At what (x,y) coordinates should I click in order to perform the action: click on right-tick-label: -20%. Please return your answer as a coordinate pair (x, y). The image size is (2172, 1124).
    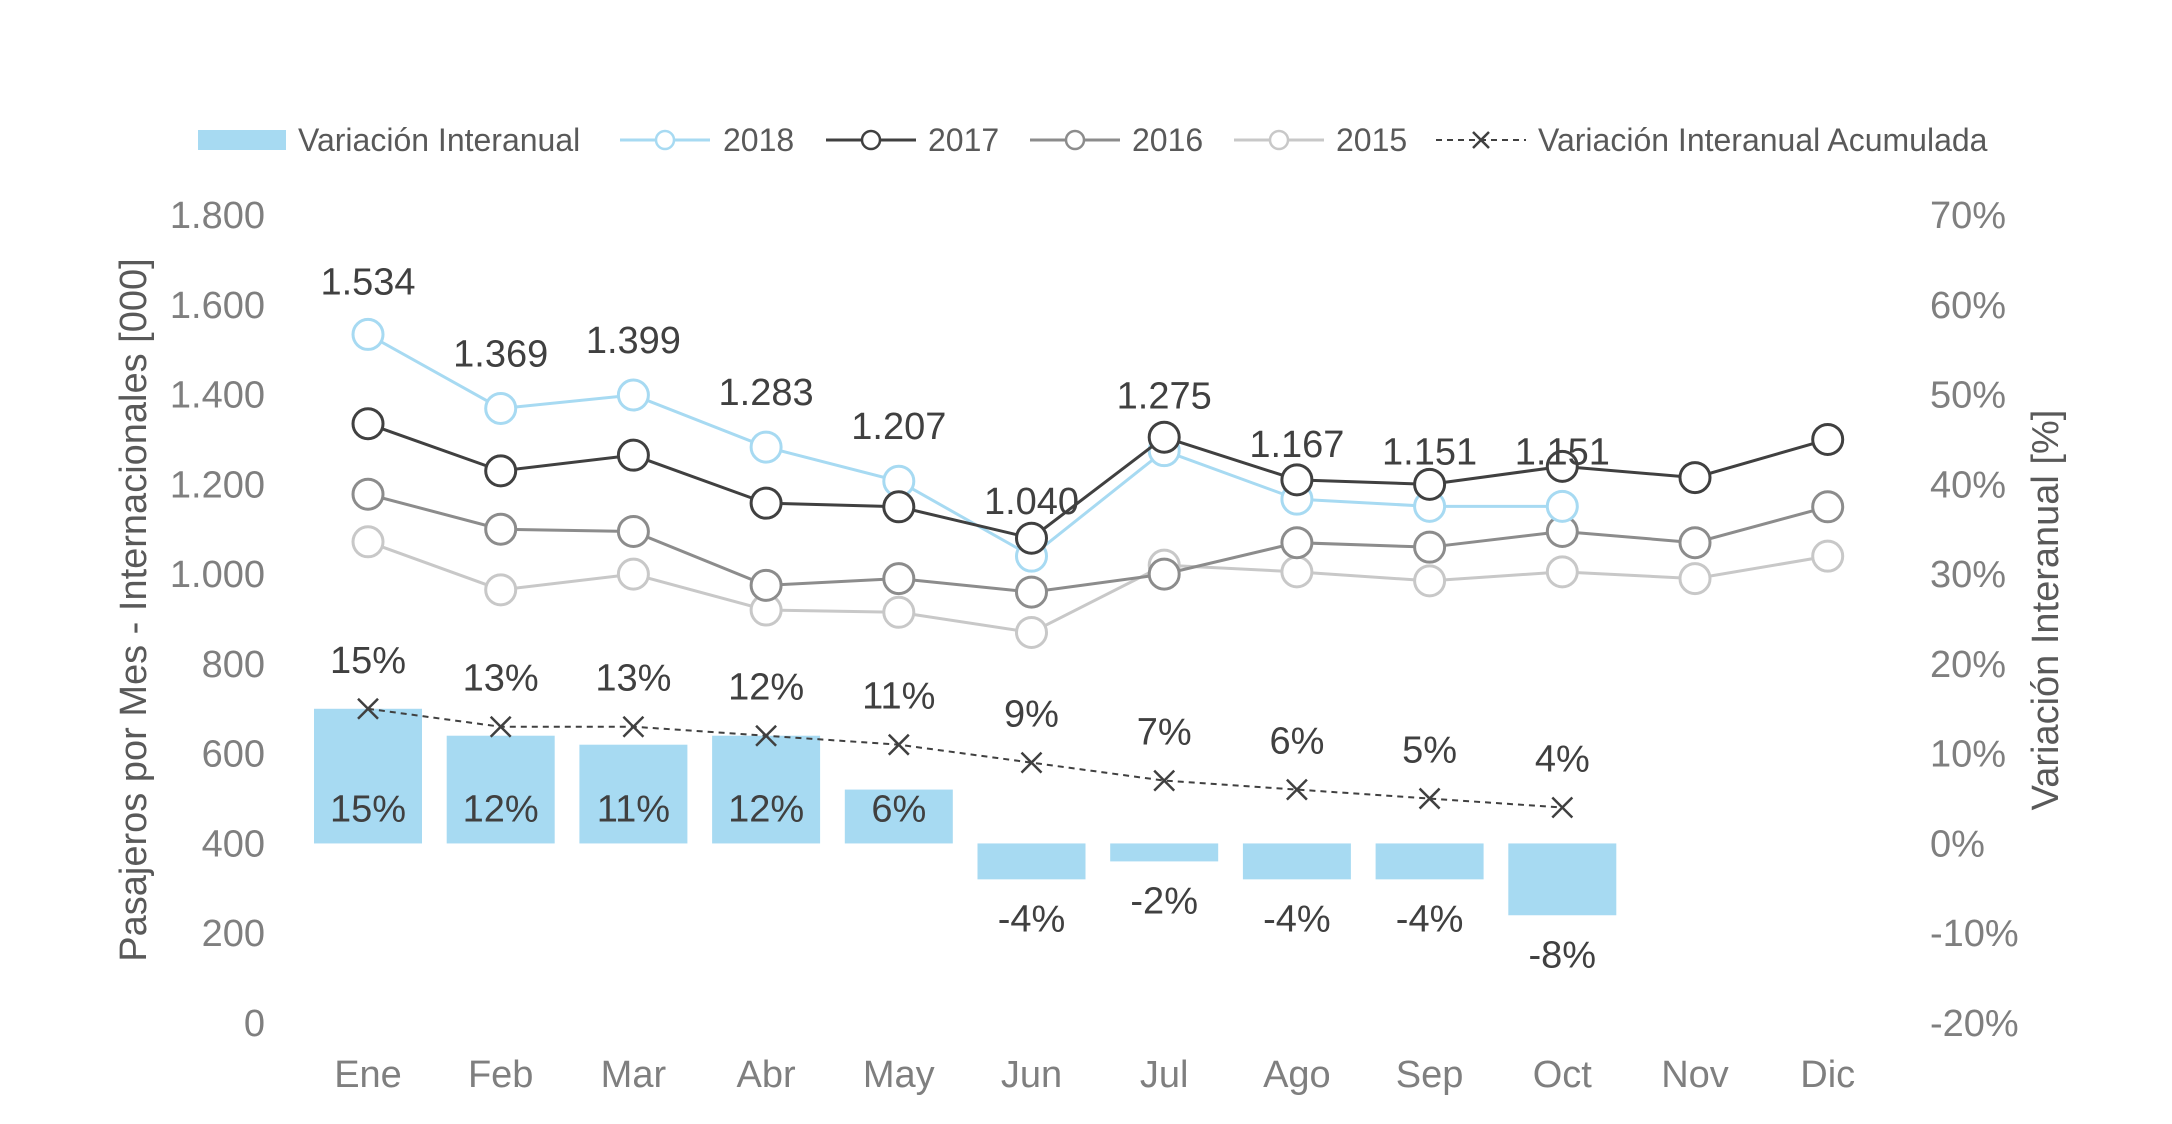
    Looking at the image, I should click on (1974, 1024).